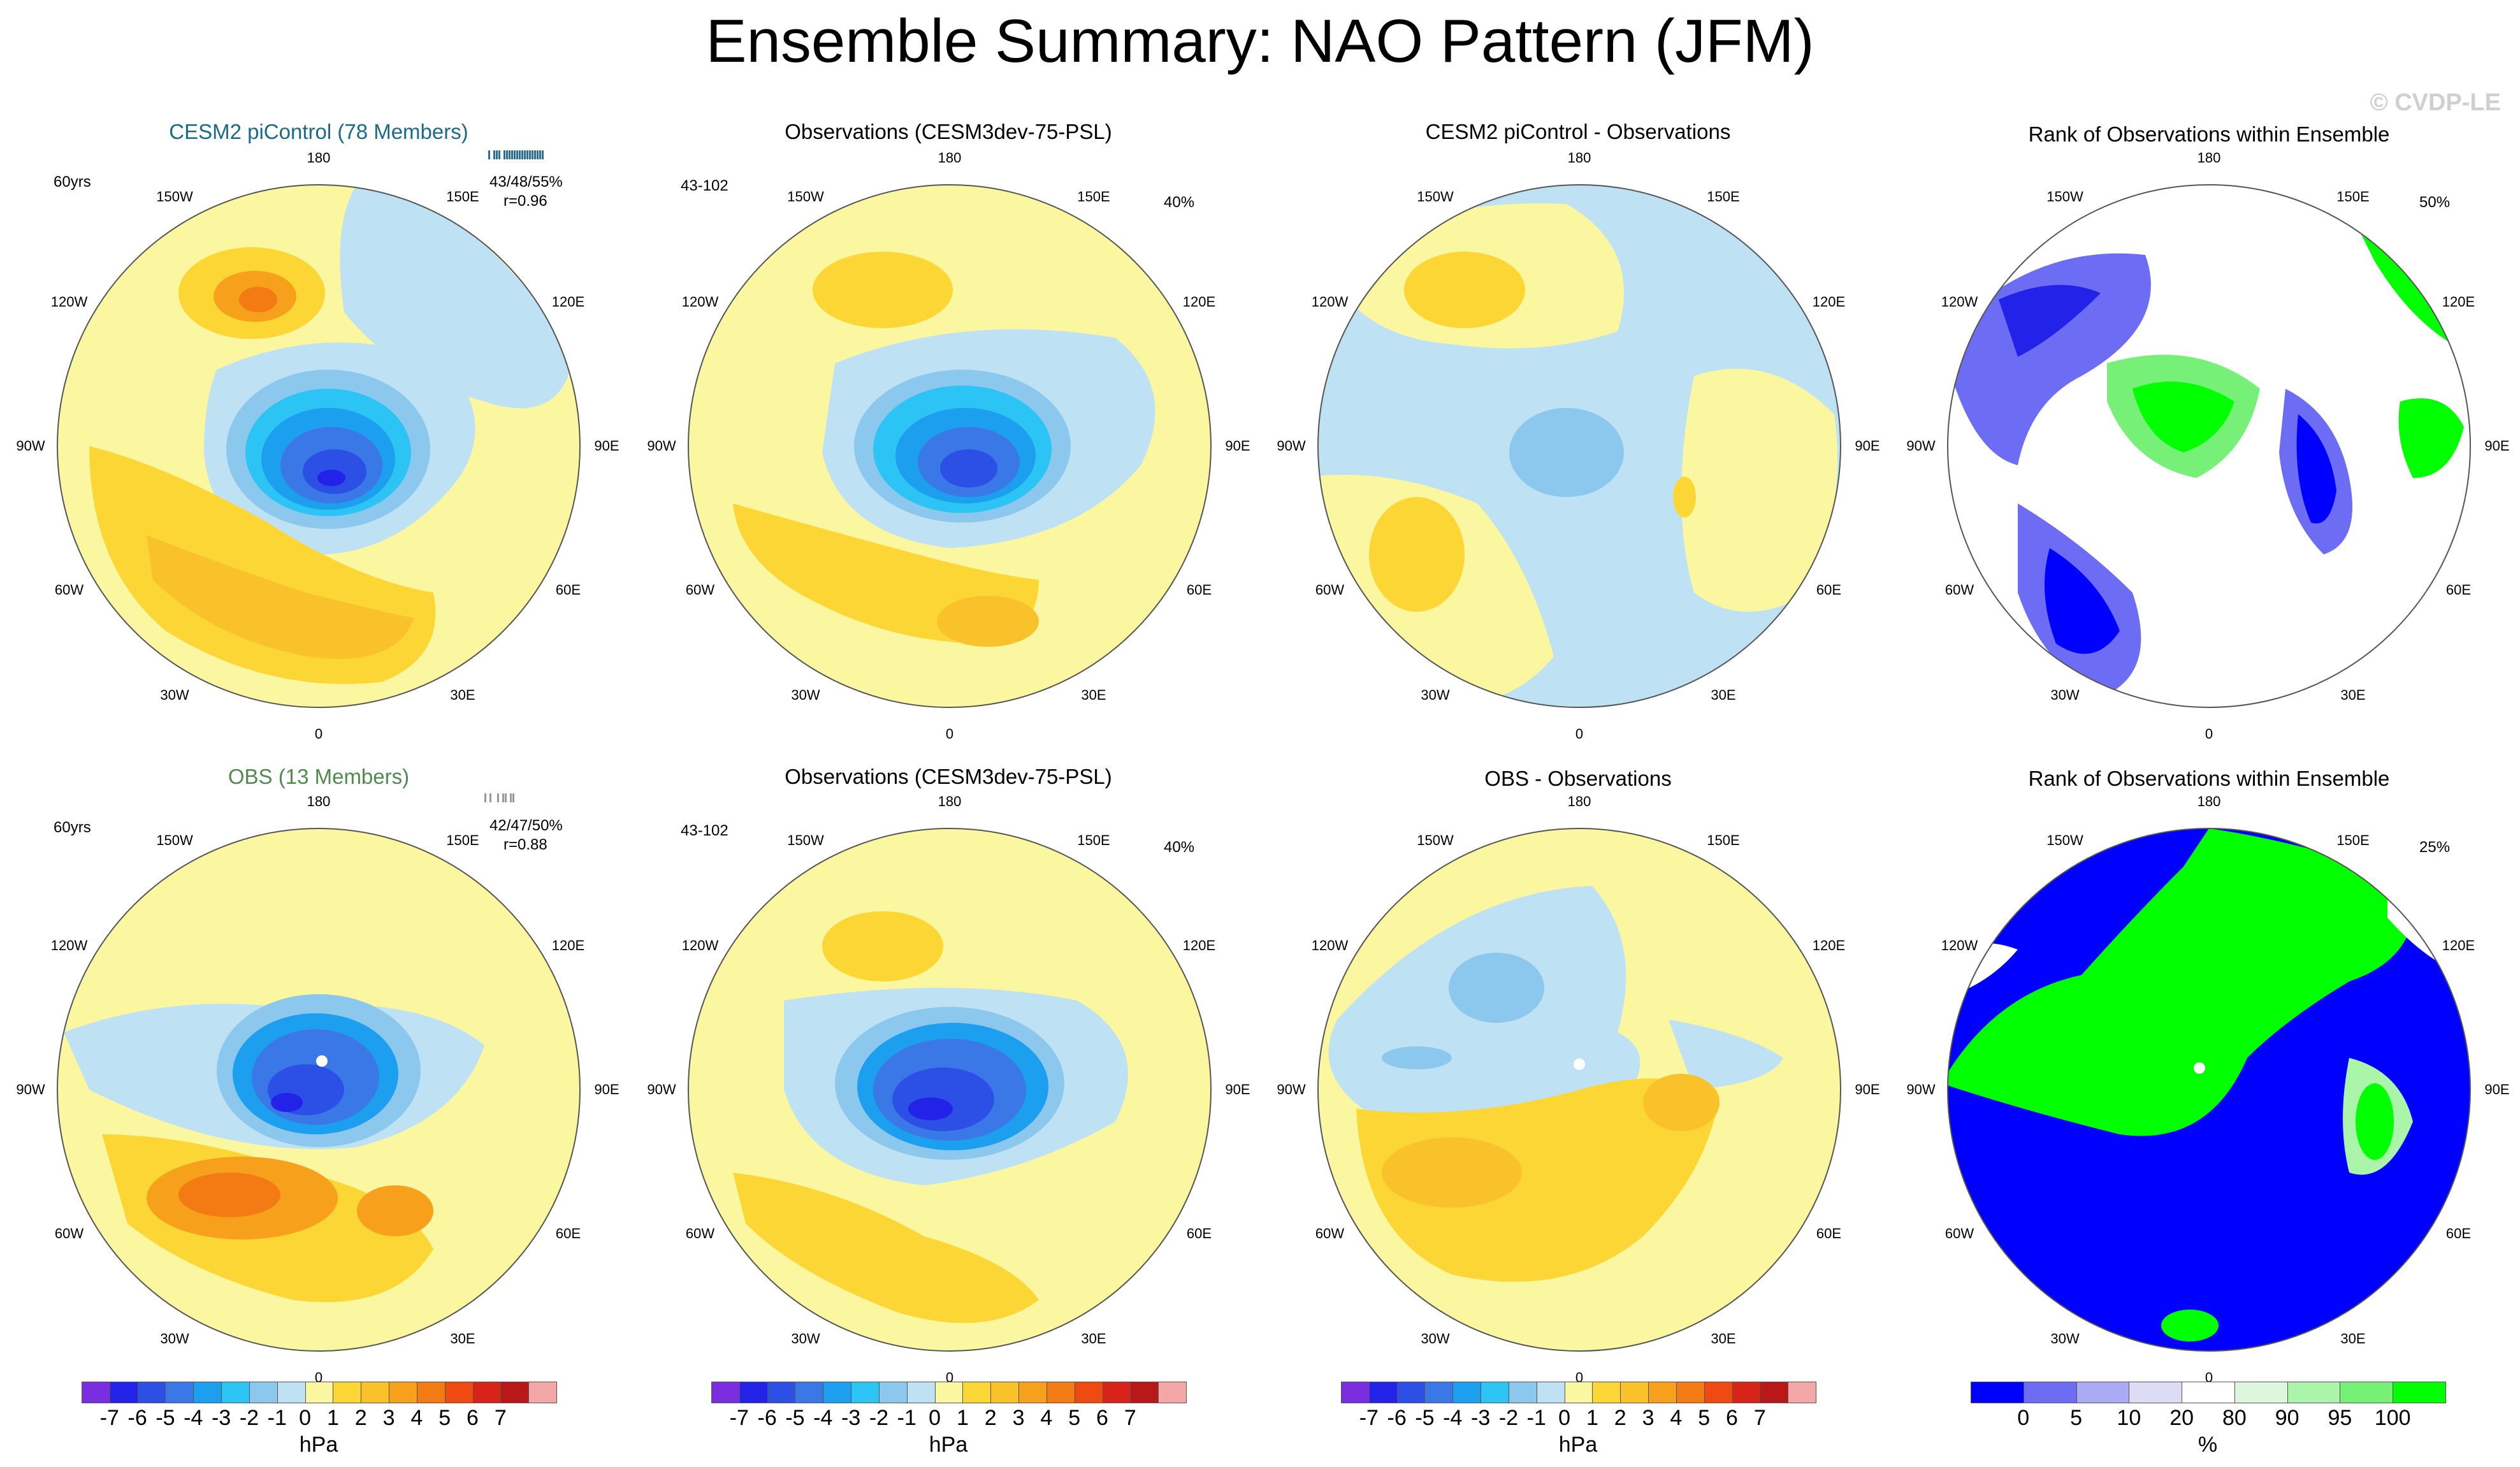  Describe the element at coordinates (2435, 102) in the screenshot. I see `watermark: © CVDP-LE` at that location.